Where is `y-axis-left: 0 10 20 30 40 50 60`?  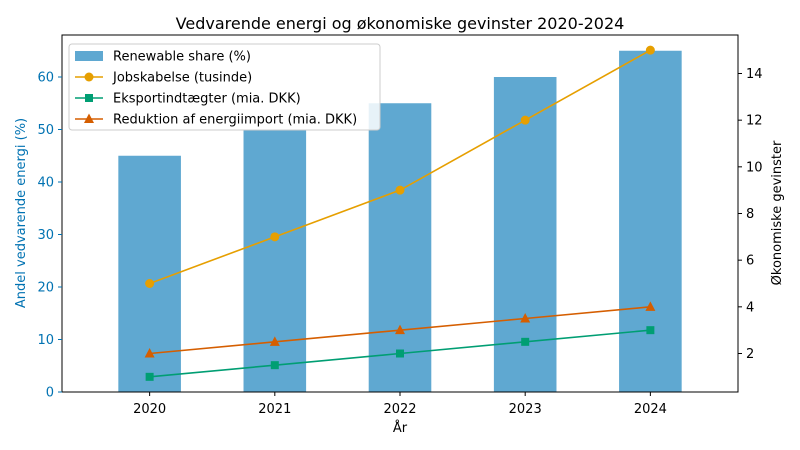 y-axis-left: 0 10 20 30 40 50 60 is located at coordinates (49, 236).